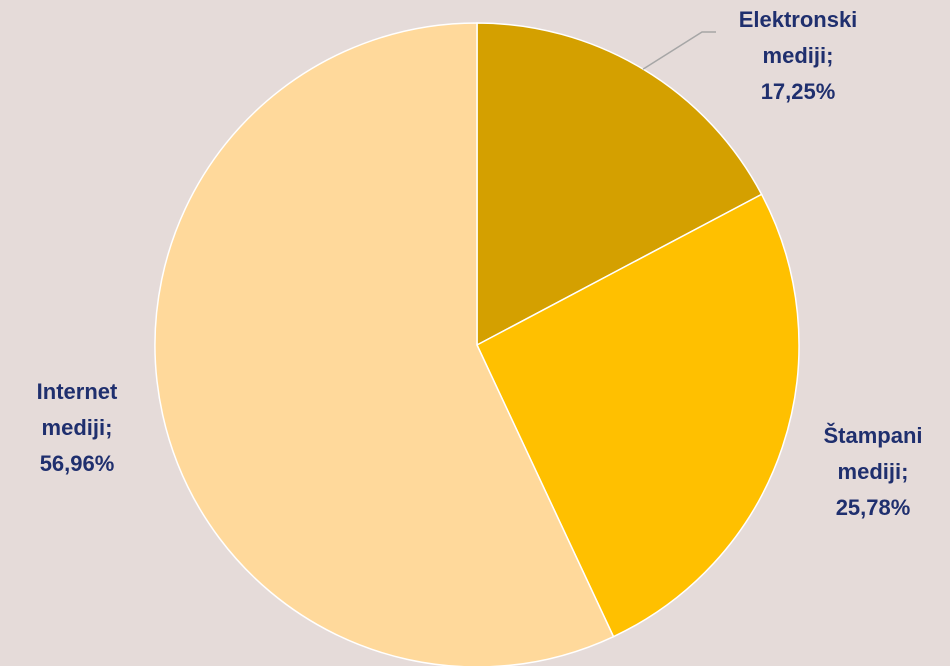 Image resolution: width=950 pixels, height=666 pixels. Describe the element at coordinates (77, 391) in the screenshot. I see `slice-label-internet-name1: Internet` at that location.